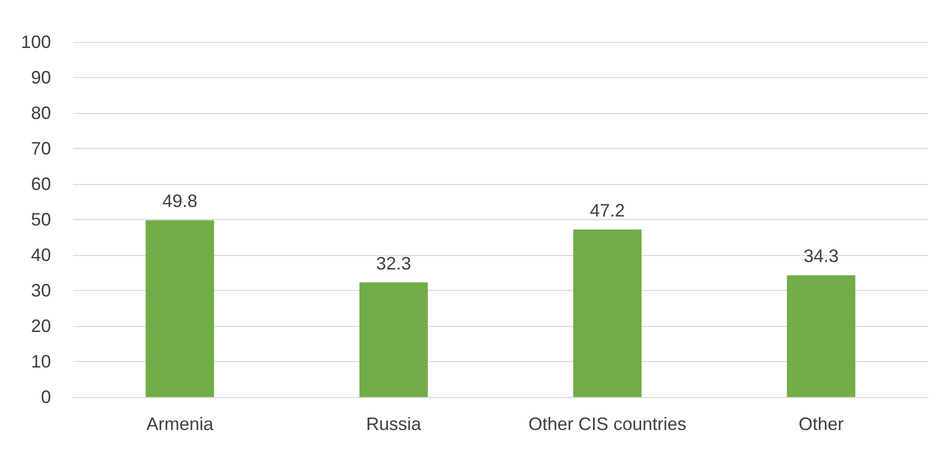  What do you see at coordinates (40, 326) in the screenshot?
I see `y-tick-label: 20` at bounding box center [40, 326].